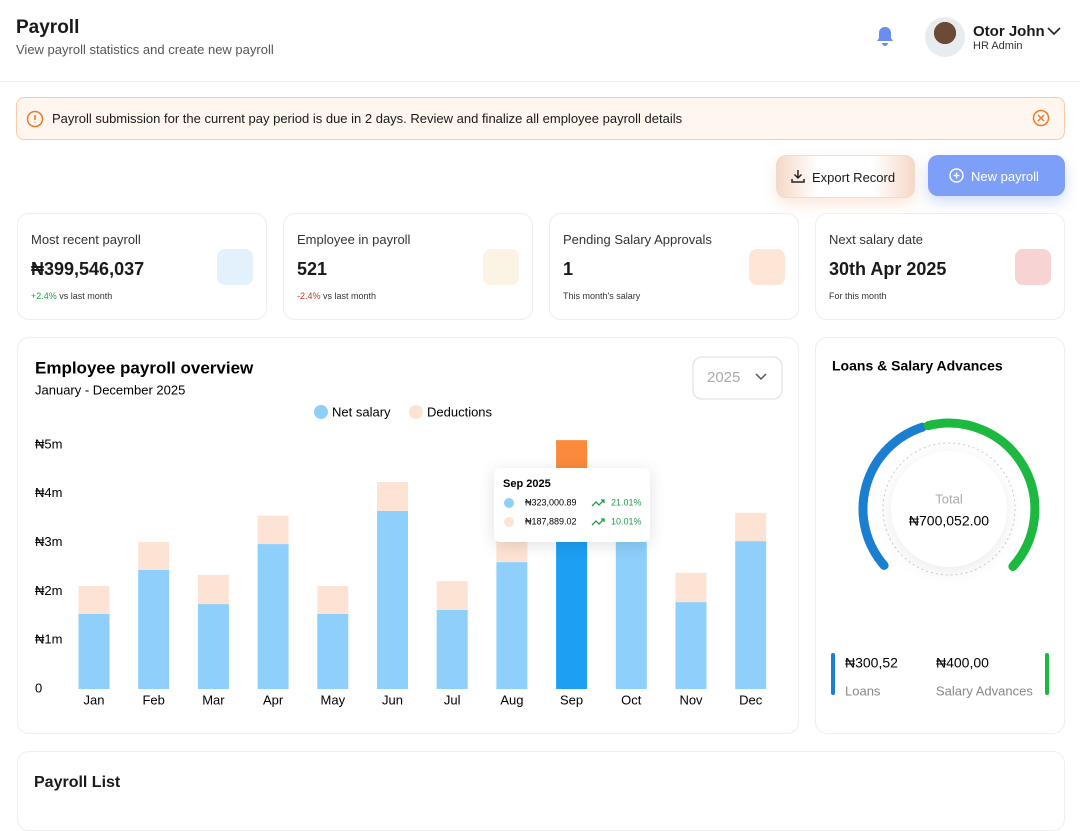  Describe the element at coordinates (602, 296) in the screenshot. I see `stat-note: This month's salary` at that location.